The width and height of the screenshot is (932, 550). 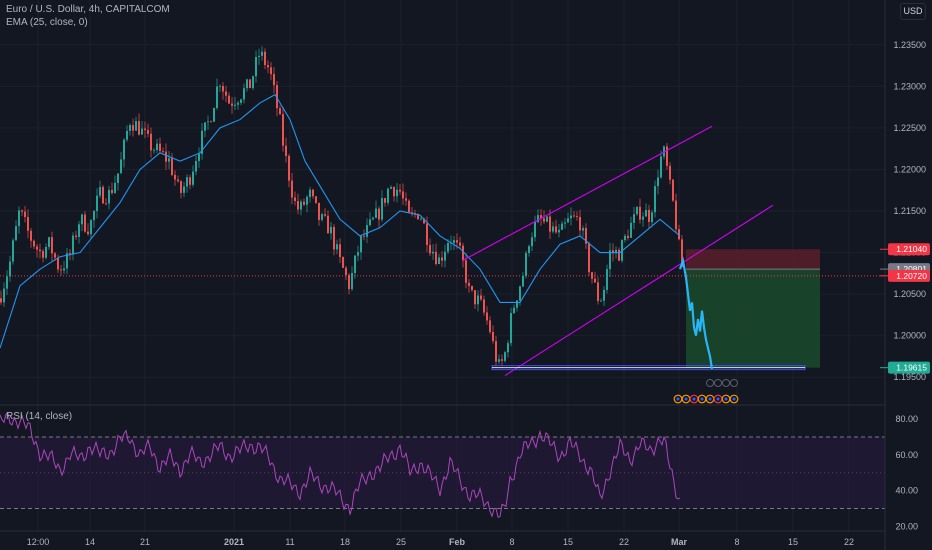 What do you see at coordinates (906, 419) in the screenshot?
I see `rsi-tick-label: 80.00` at bounding box center [906, 419].